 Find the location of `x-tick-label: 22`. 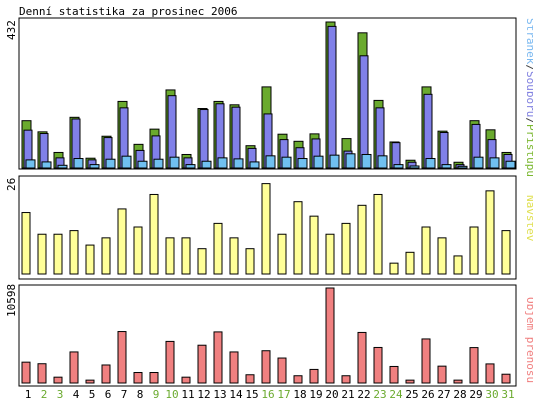

x-tick-label: 22 is located at coordinates (363, 394).